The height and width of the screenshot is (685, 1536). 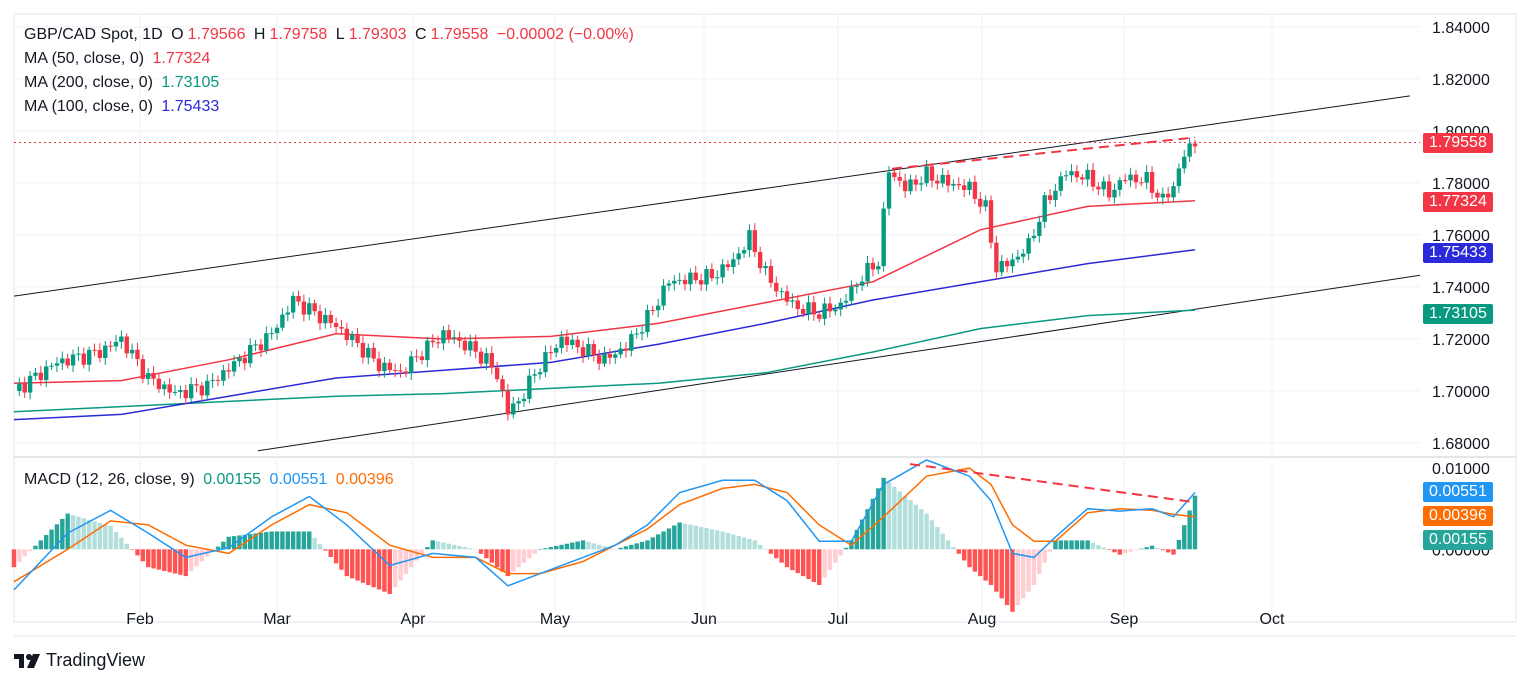 What do you see at coordinates (1461, 288) in the screenshot?
I see `price-tick-label: 1.74000` at bounding box center [1461, 288].